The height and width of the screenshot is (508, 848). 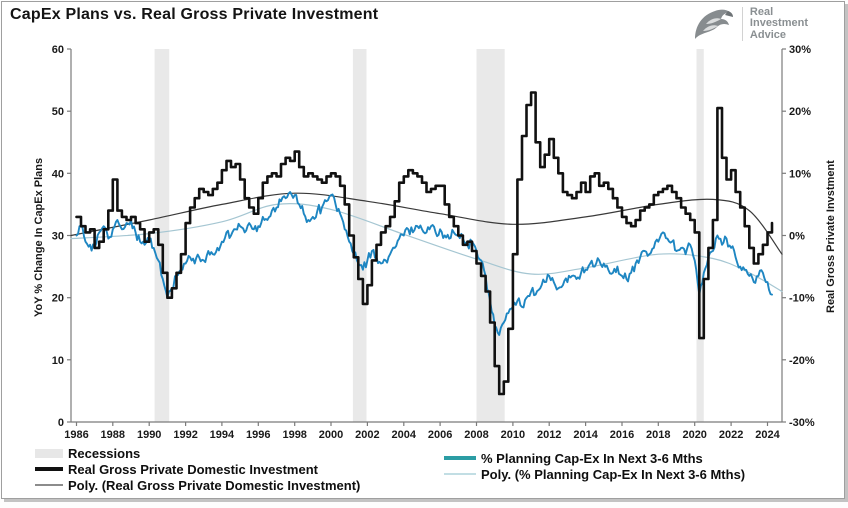 What do you see at coordinates (58, 174) in the screenshot?
I see `svg-text: 40` at bounding box center [58, 174].